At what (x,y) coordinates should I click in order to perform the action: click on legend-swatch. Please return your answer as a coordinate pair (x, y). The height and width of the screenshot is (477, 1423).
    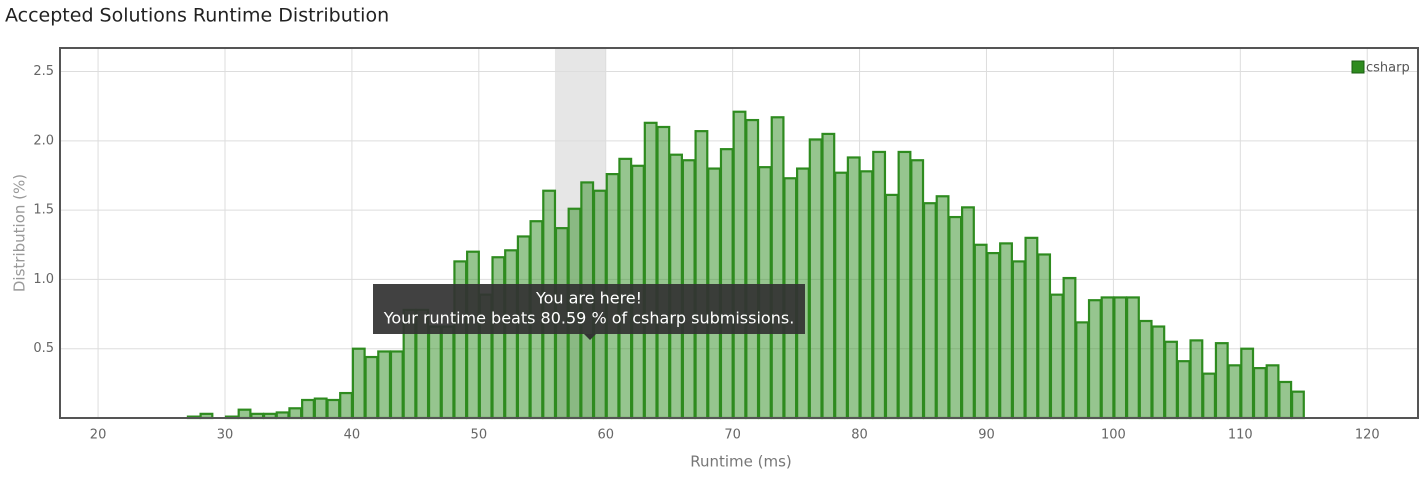
    Looking at the image, I should click on (1358, 67).